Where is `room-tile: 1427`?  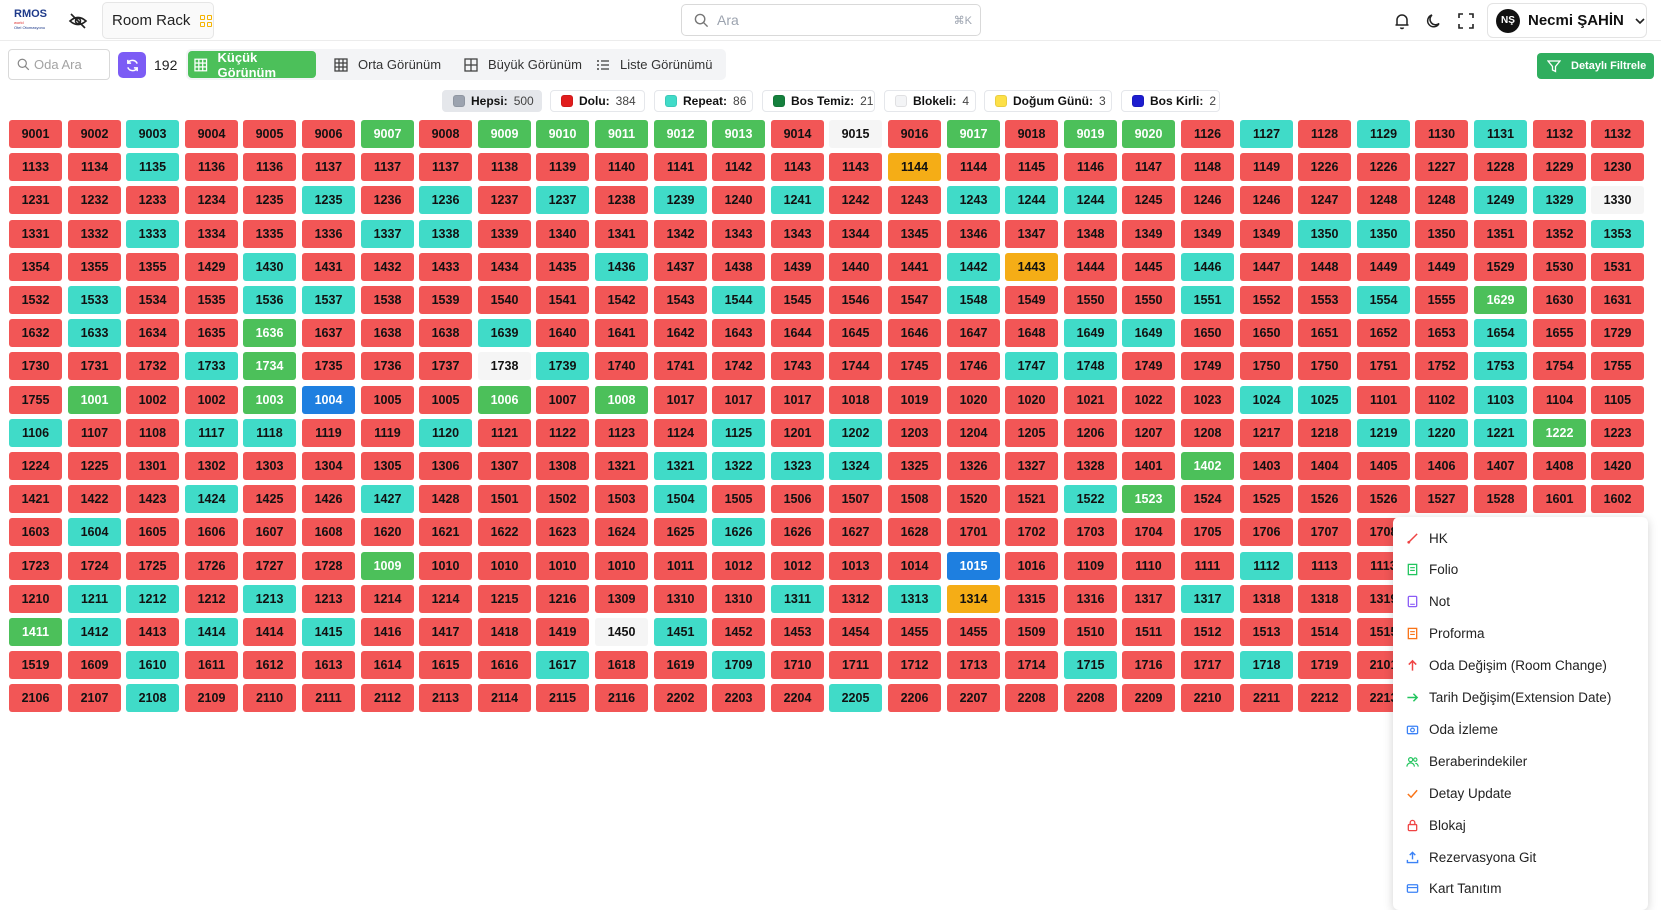 room-tile: 1427 is located at coordinates (387, 499).